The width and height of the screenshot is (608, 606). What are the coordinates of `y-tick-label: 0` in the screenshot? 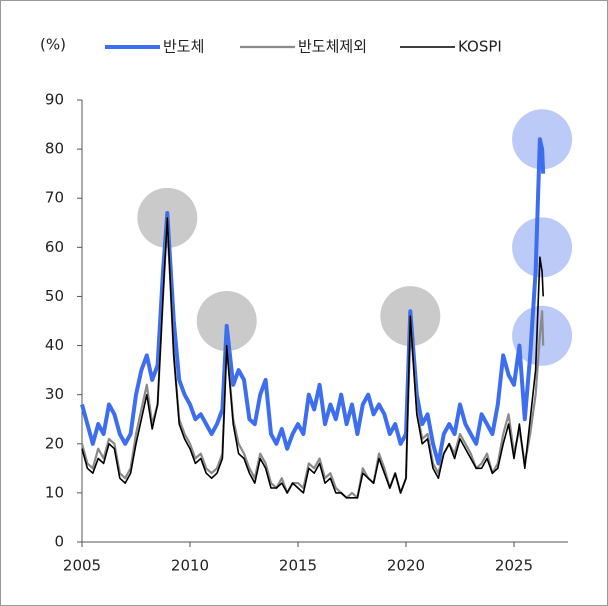 It's located at (59, 542).